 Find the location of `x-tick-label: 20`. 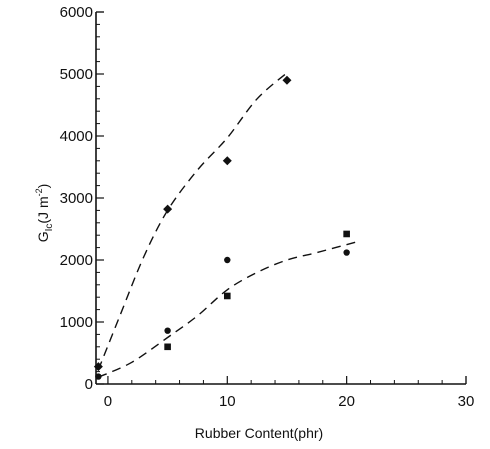

x-tick-label: 20 is located at coordinates (346, 401).